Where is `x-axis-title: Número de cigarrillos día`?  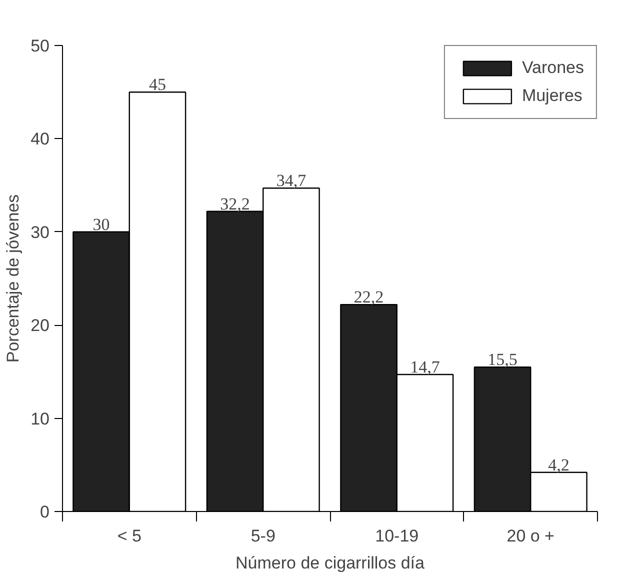
x-axis-title: Número de cigarrillos día is located at coordinates (331, 563).